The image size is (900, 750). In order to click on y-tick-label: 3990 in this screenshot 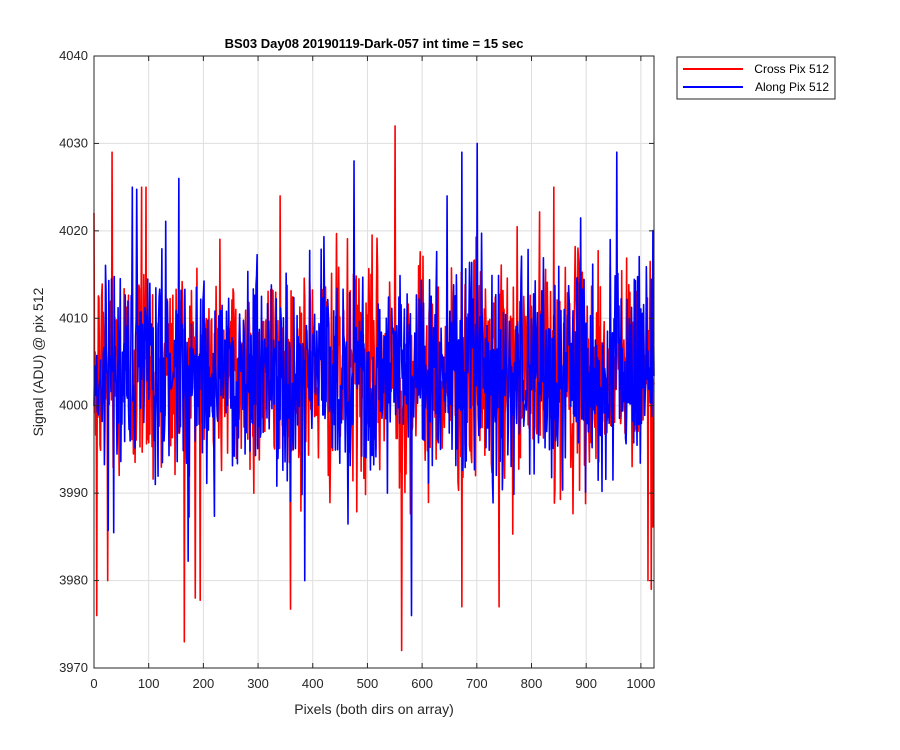, I will do `click(73, 492)`.